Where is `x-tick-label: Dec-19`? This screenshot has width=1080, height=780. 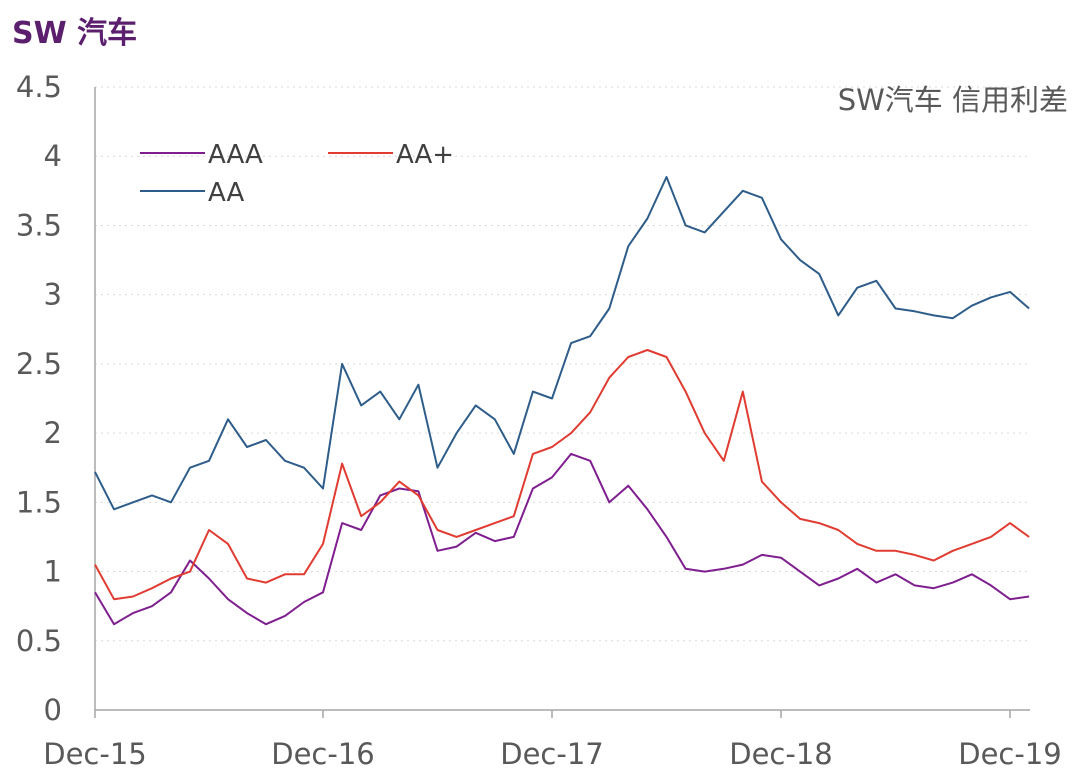 x-tick-label: Dec-19 is located at coordinates (1009, 754).